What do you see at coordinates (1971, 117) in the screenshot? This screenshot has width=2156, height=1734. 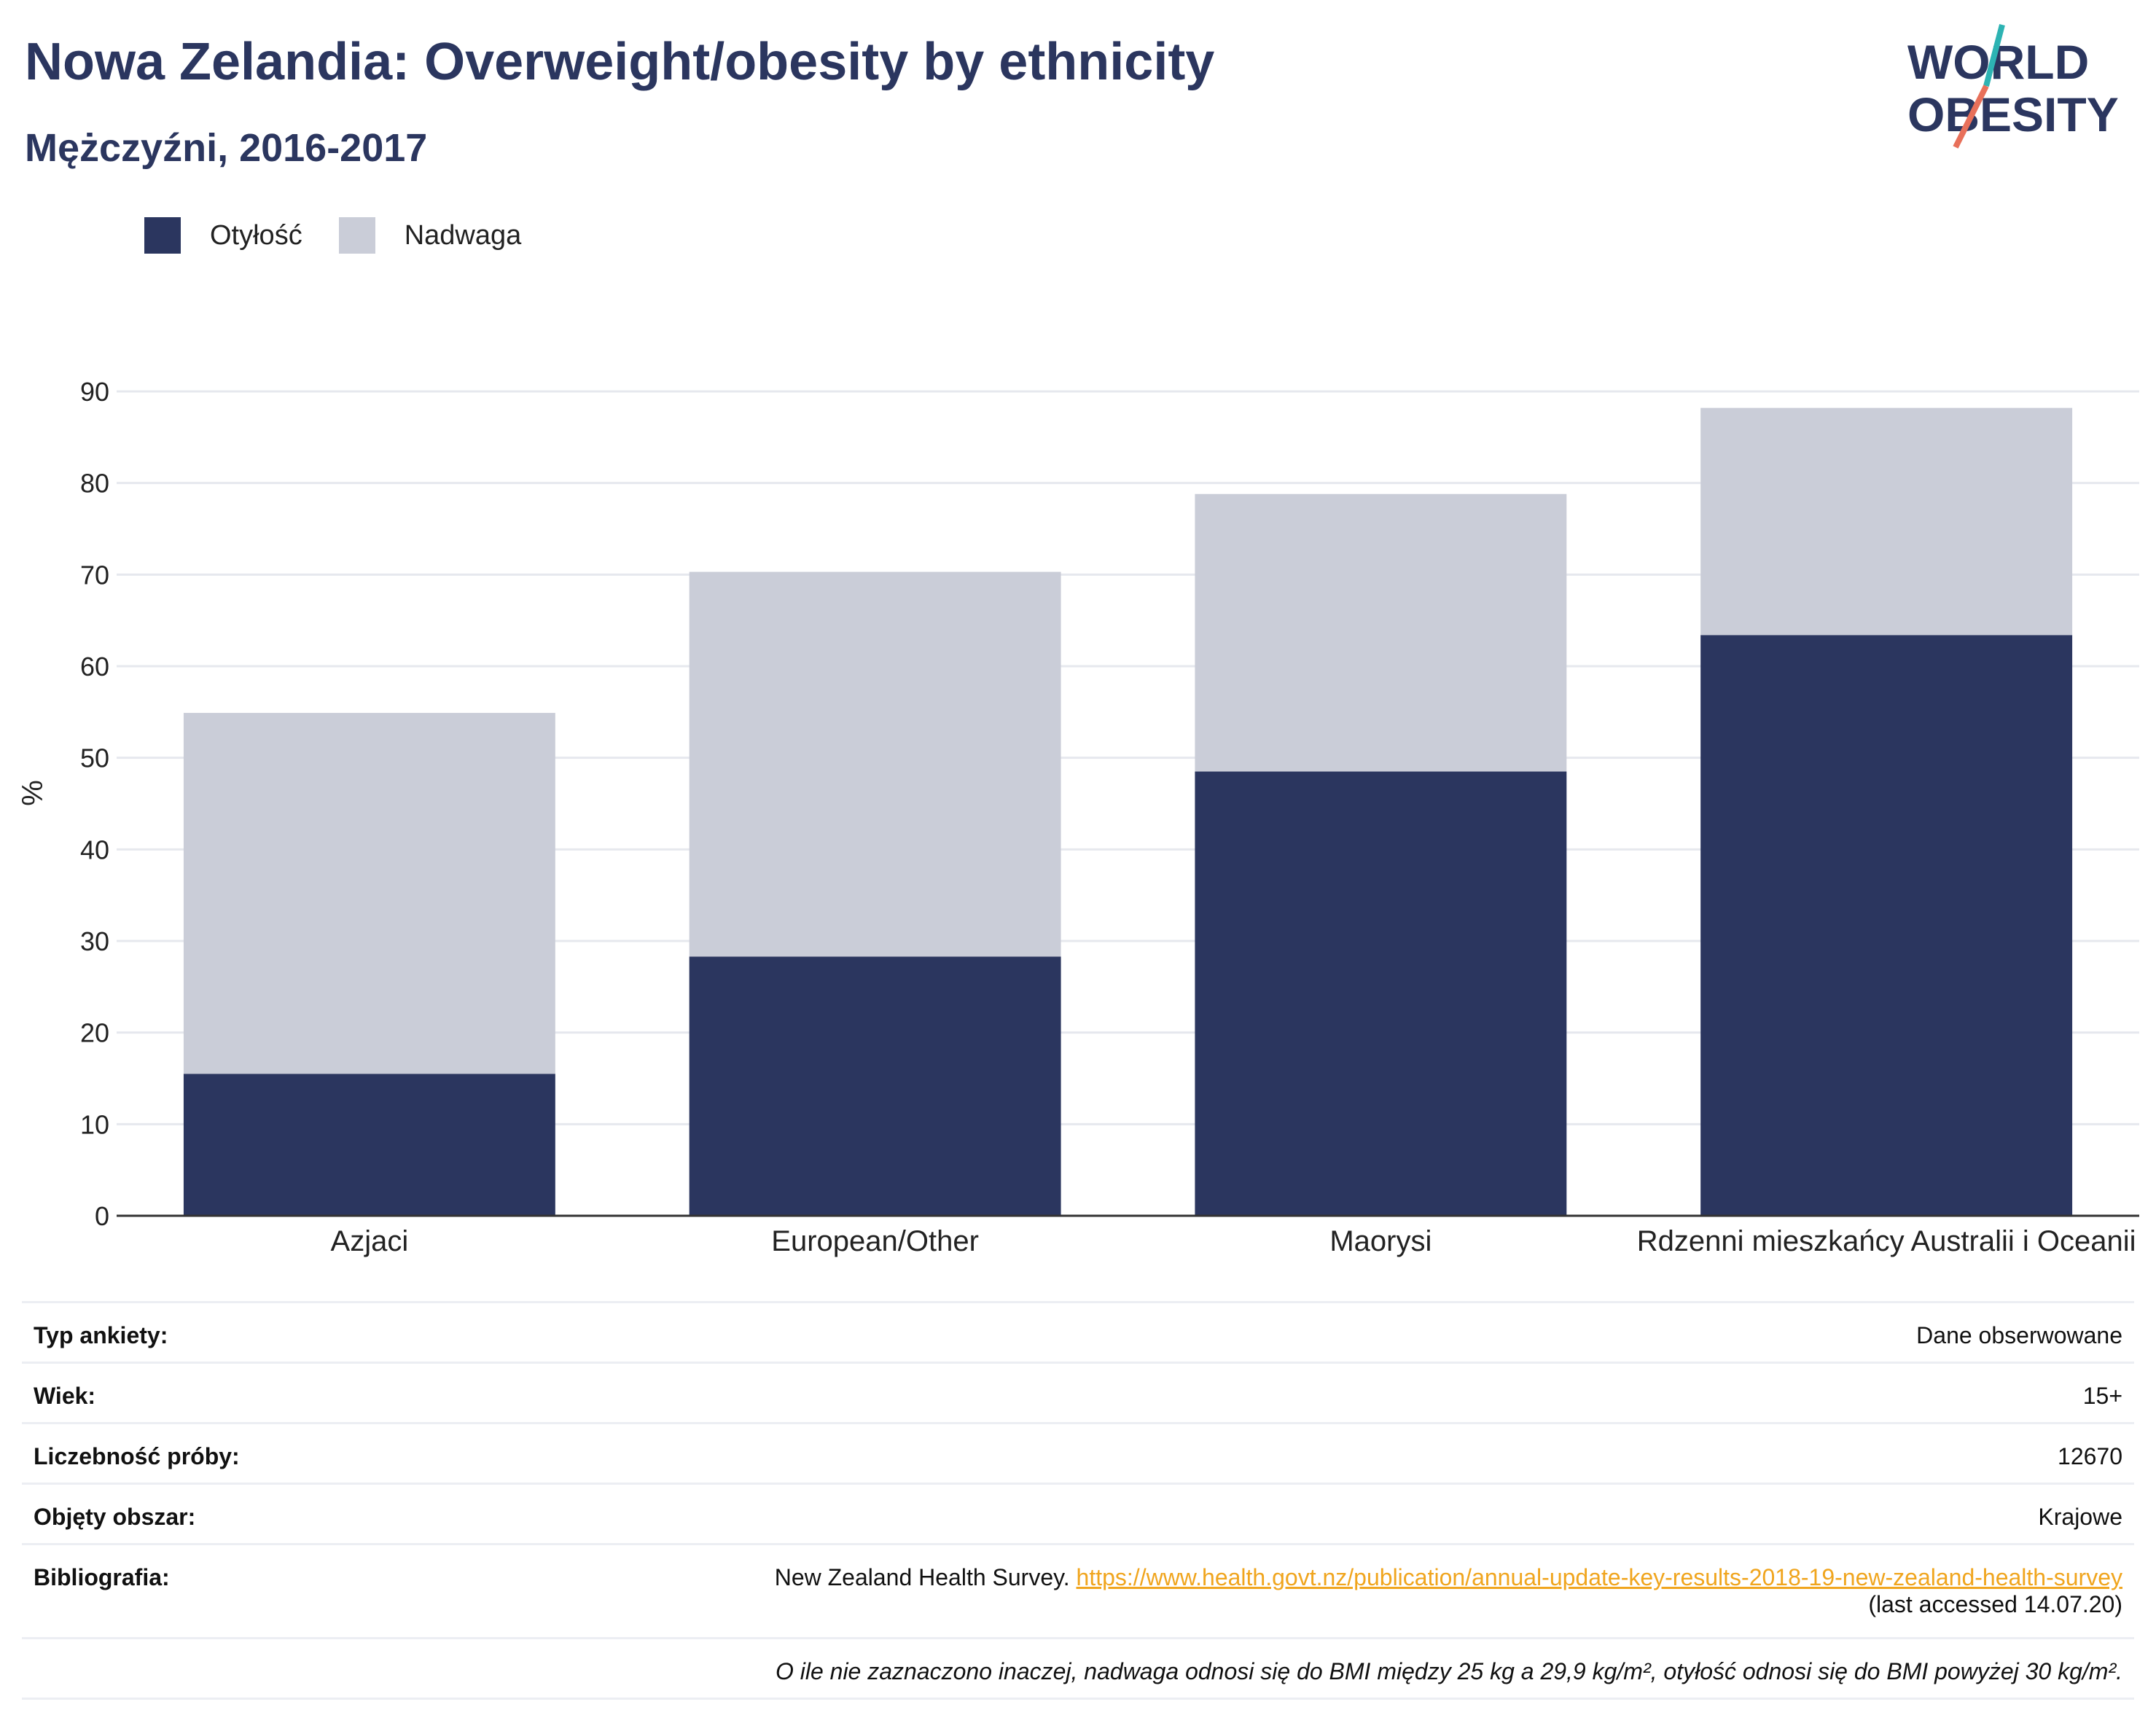 I see `logo-slash-coral` at bounding box center [1971, 117].